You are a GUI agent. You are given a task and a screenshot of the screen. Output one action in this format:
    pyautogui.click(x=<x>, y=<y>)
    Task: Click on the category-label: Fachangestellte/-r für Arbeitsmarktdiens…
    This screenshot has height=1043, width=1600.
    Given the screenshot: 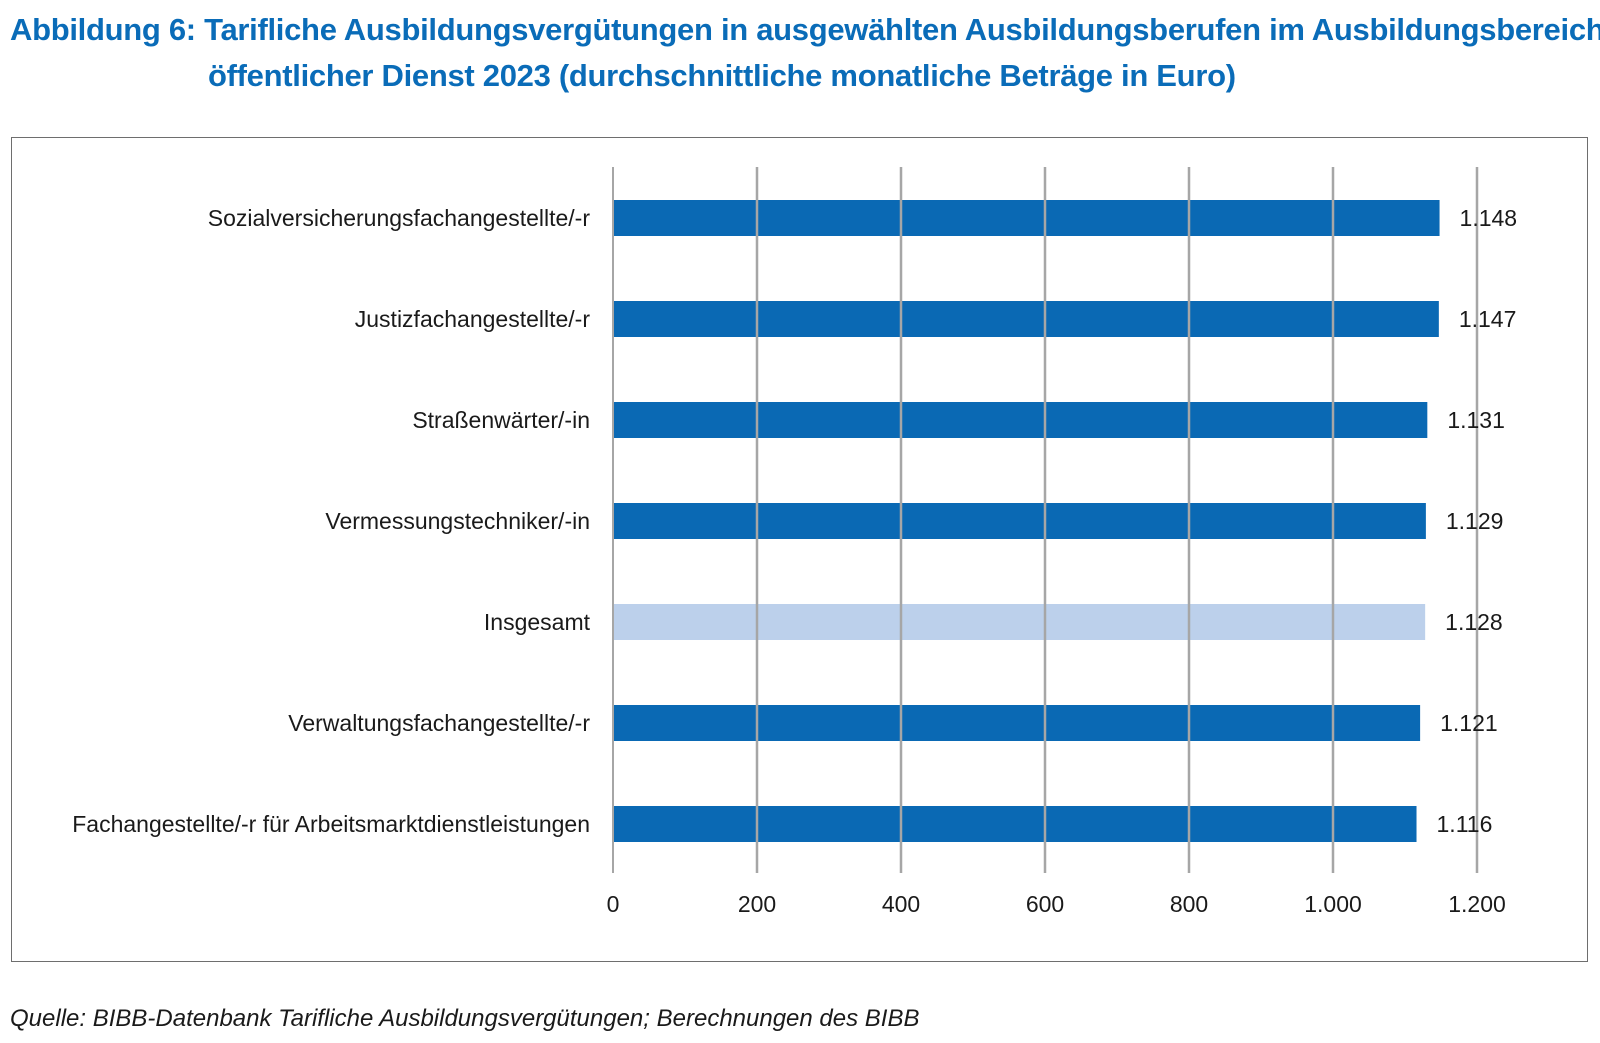 What is the action you would take?
    pyautogui.click(x=331, y=824)
    